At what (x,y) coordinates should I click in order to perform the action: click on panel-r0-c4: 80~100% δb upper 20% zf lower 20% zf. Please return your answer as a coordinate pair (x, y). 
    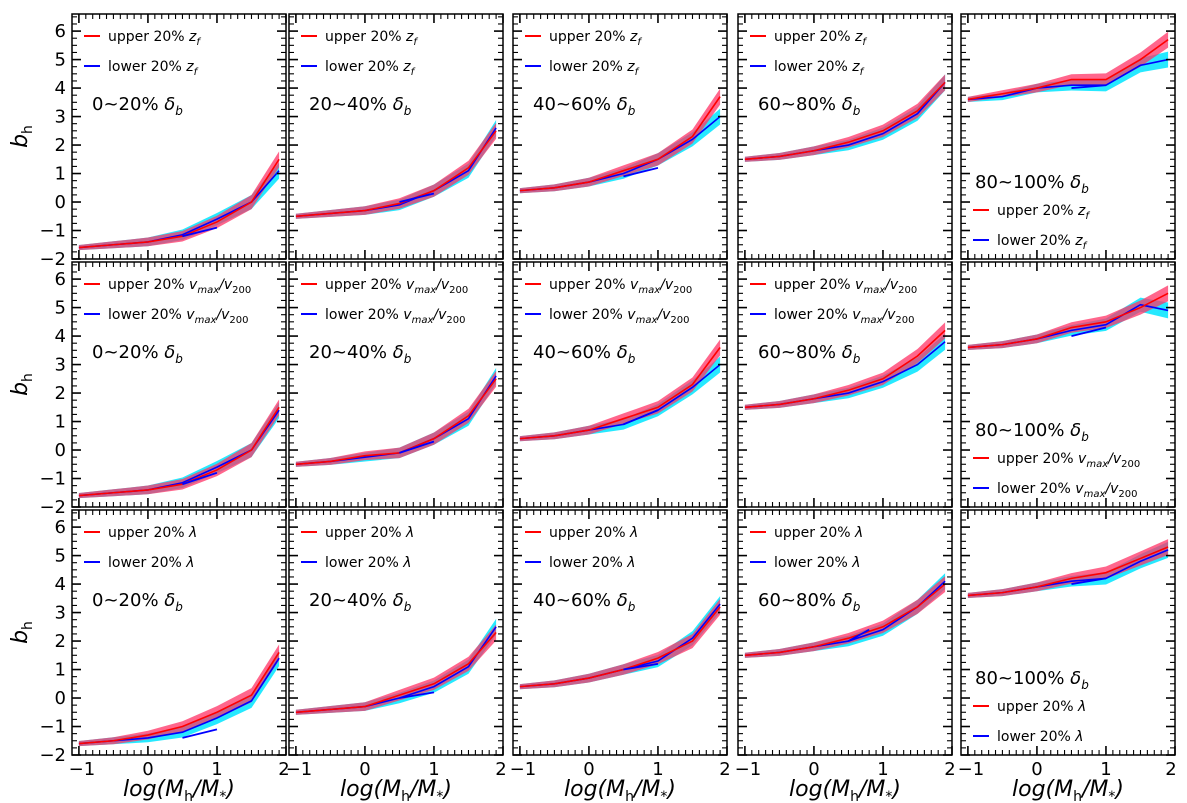
    Looking at the image, I should click on (1068, 136).